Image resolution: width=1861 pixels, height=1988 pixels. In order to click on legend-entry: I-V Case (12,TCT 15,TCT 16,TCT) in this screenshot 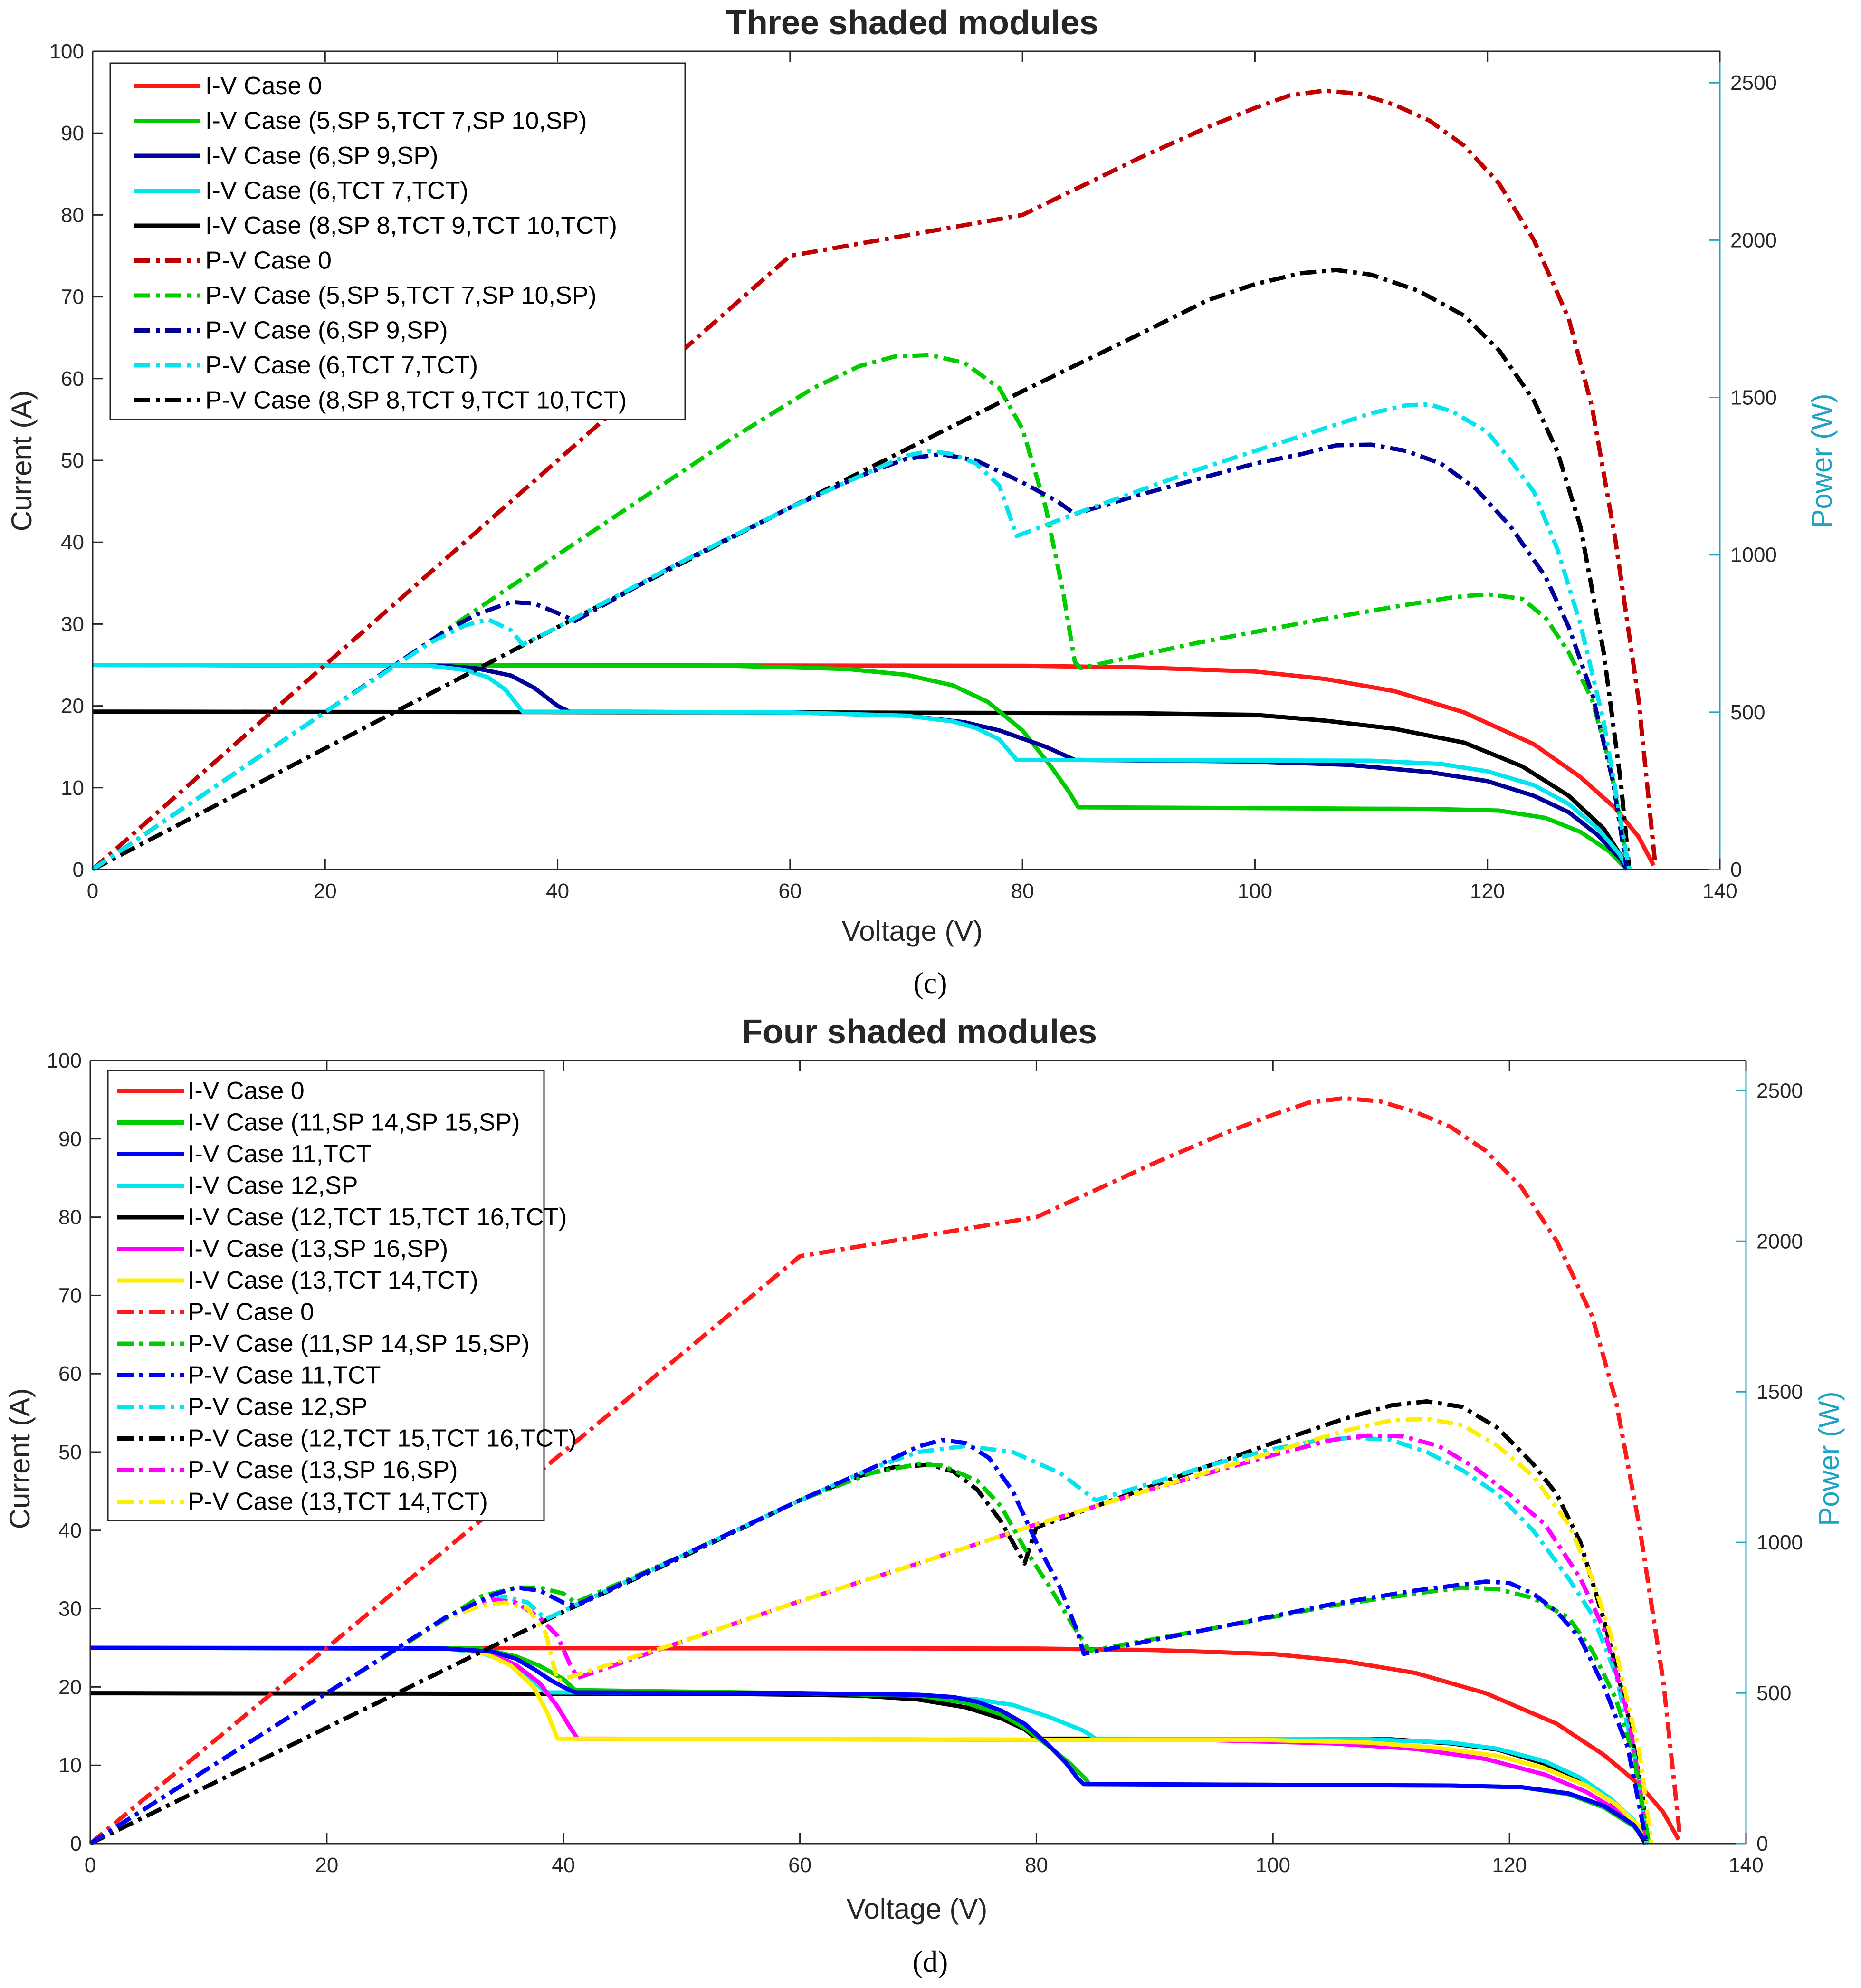, I will do `click(377, 1217)`.